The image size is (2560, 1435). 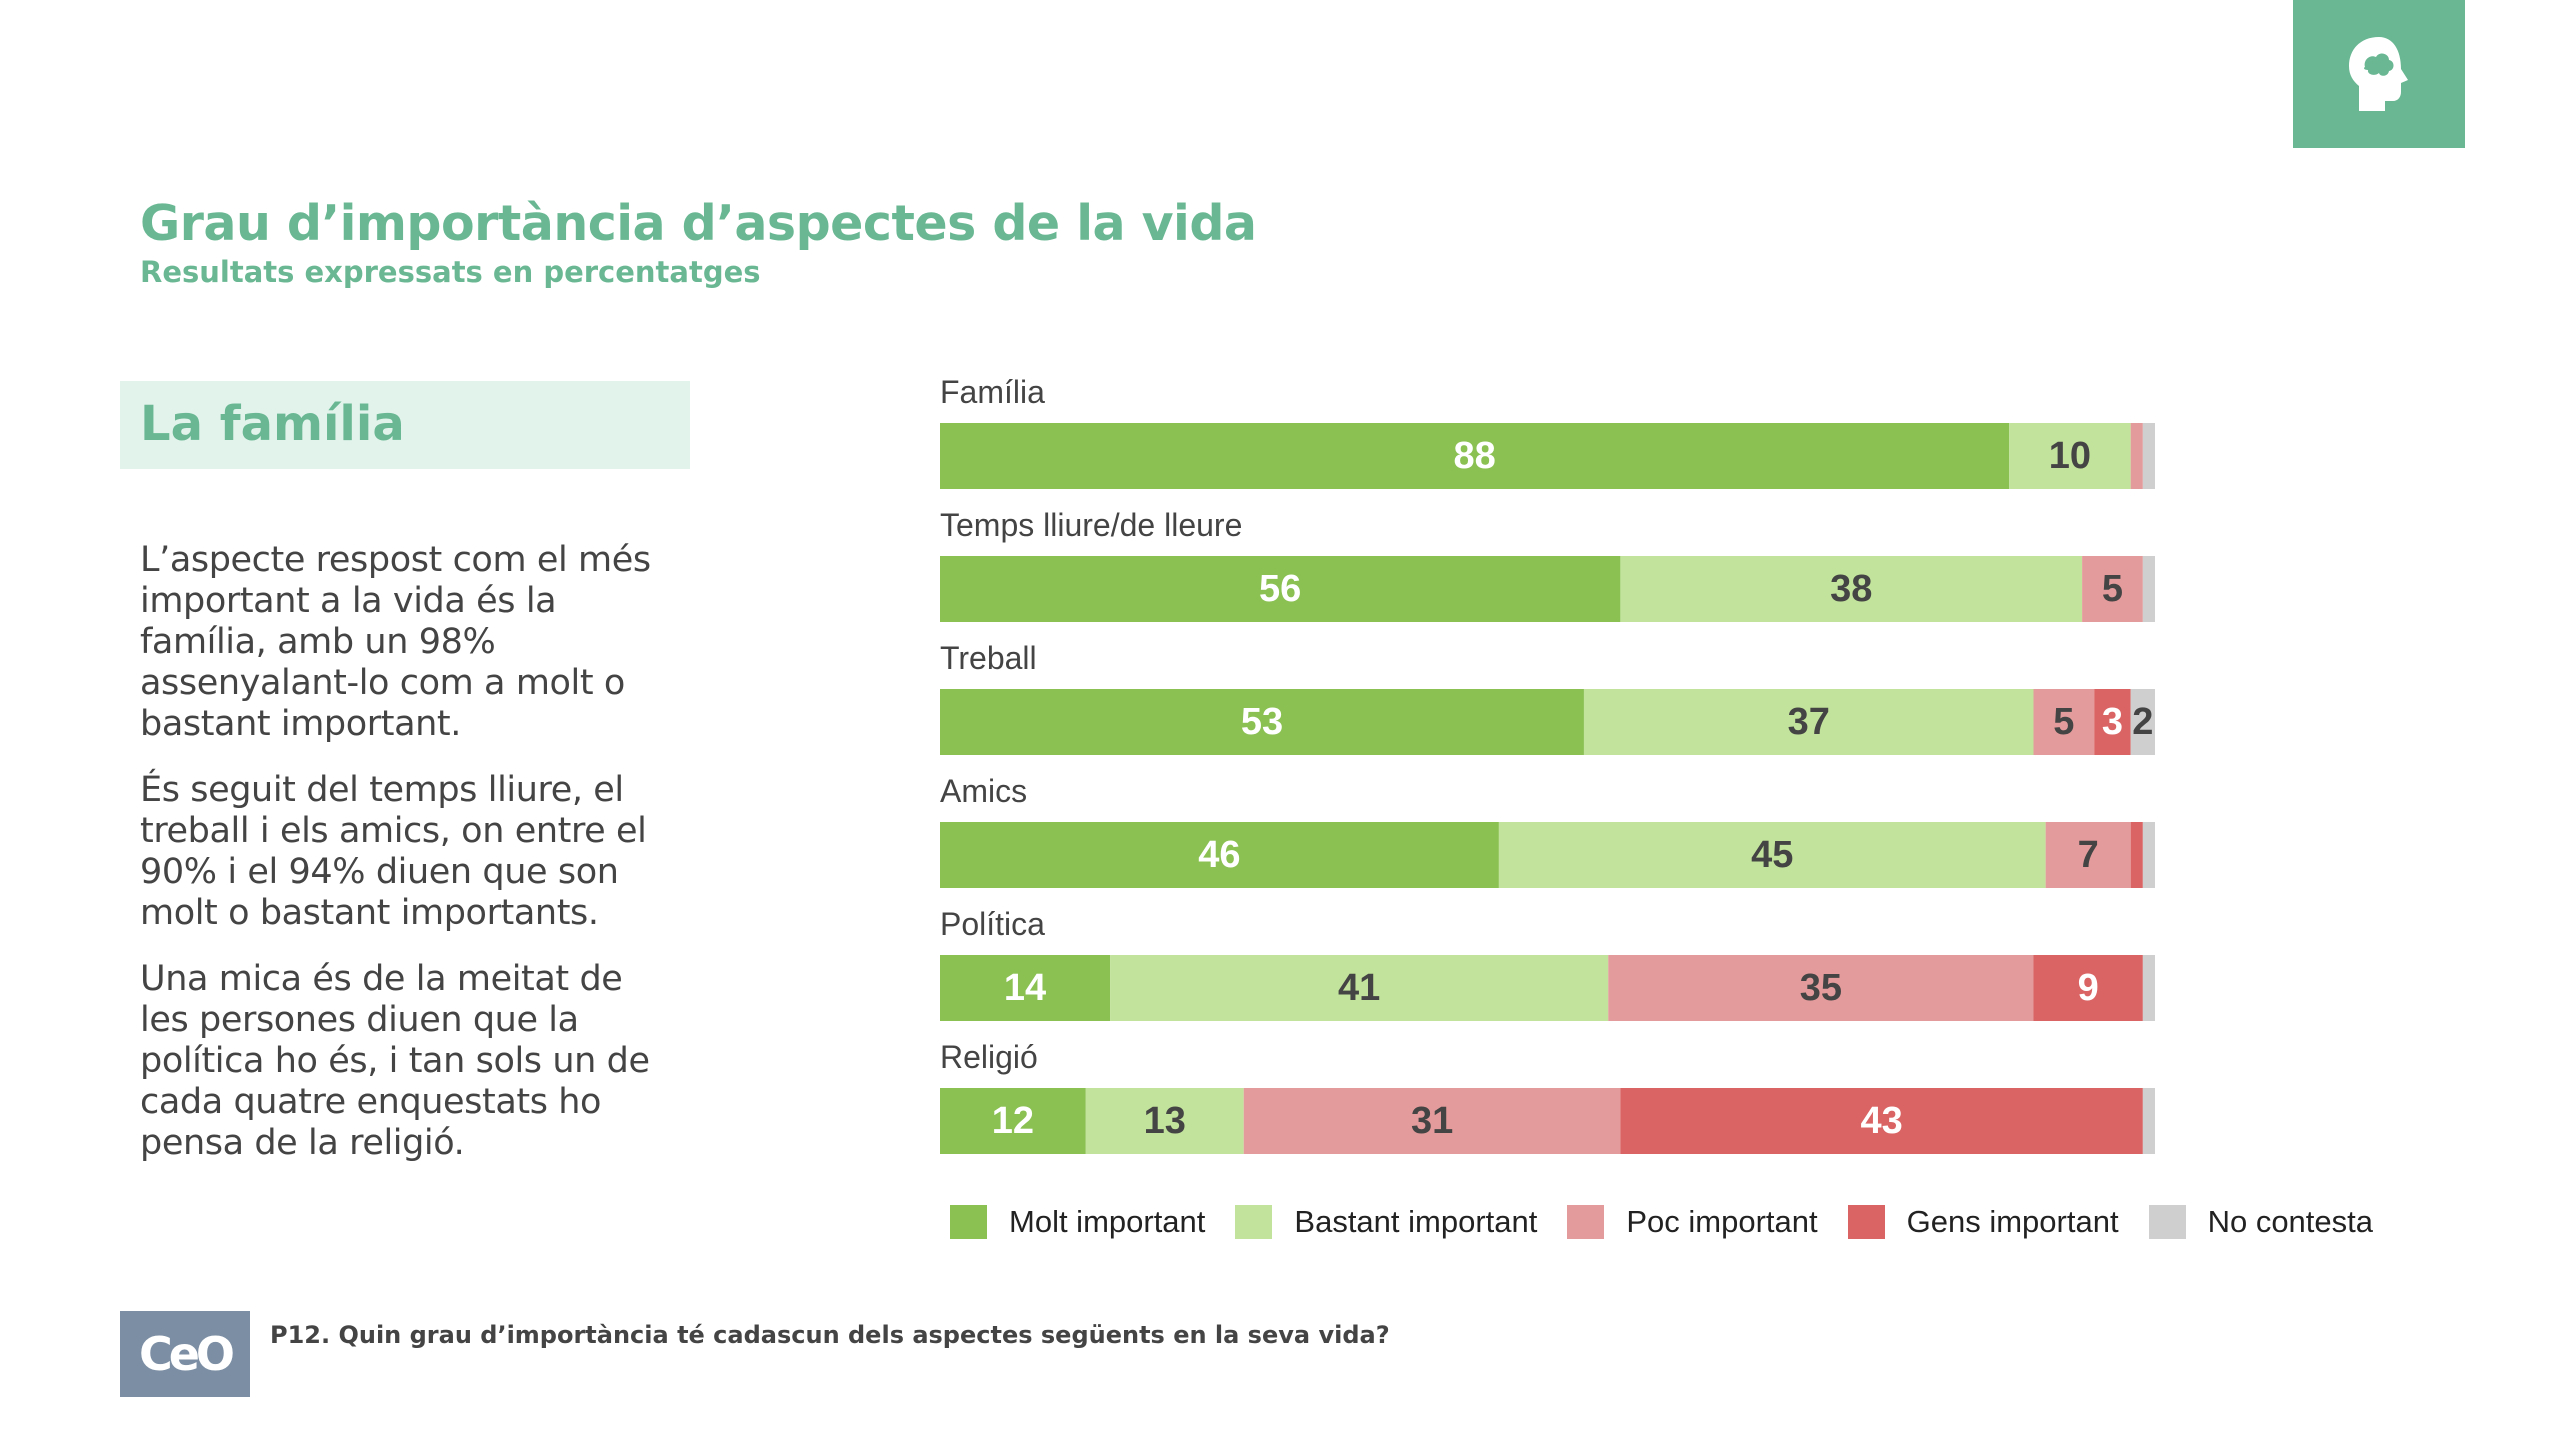 I want to click on bar-politica-no-contesta, so click(x=2148, y=988).